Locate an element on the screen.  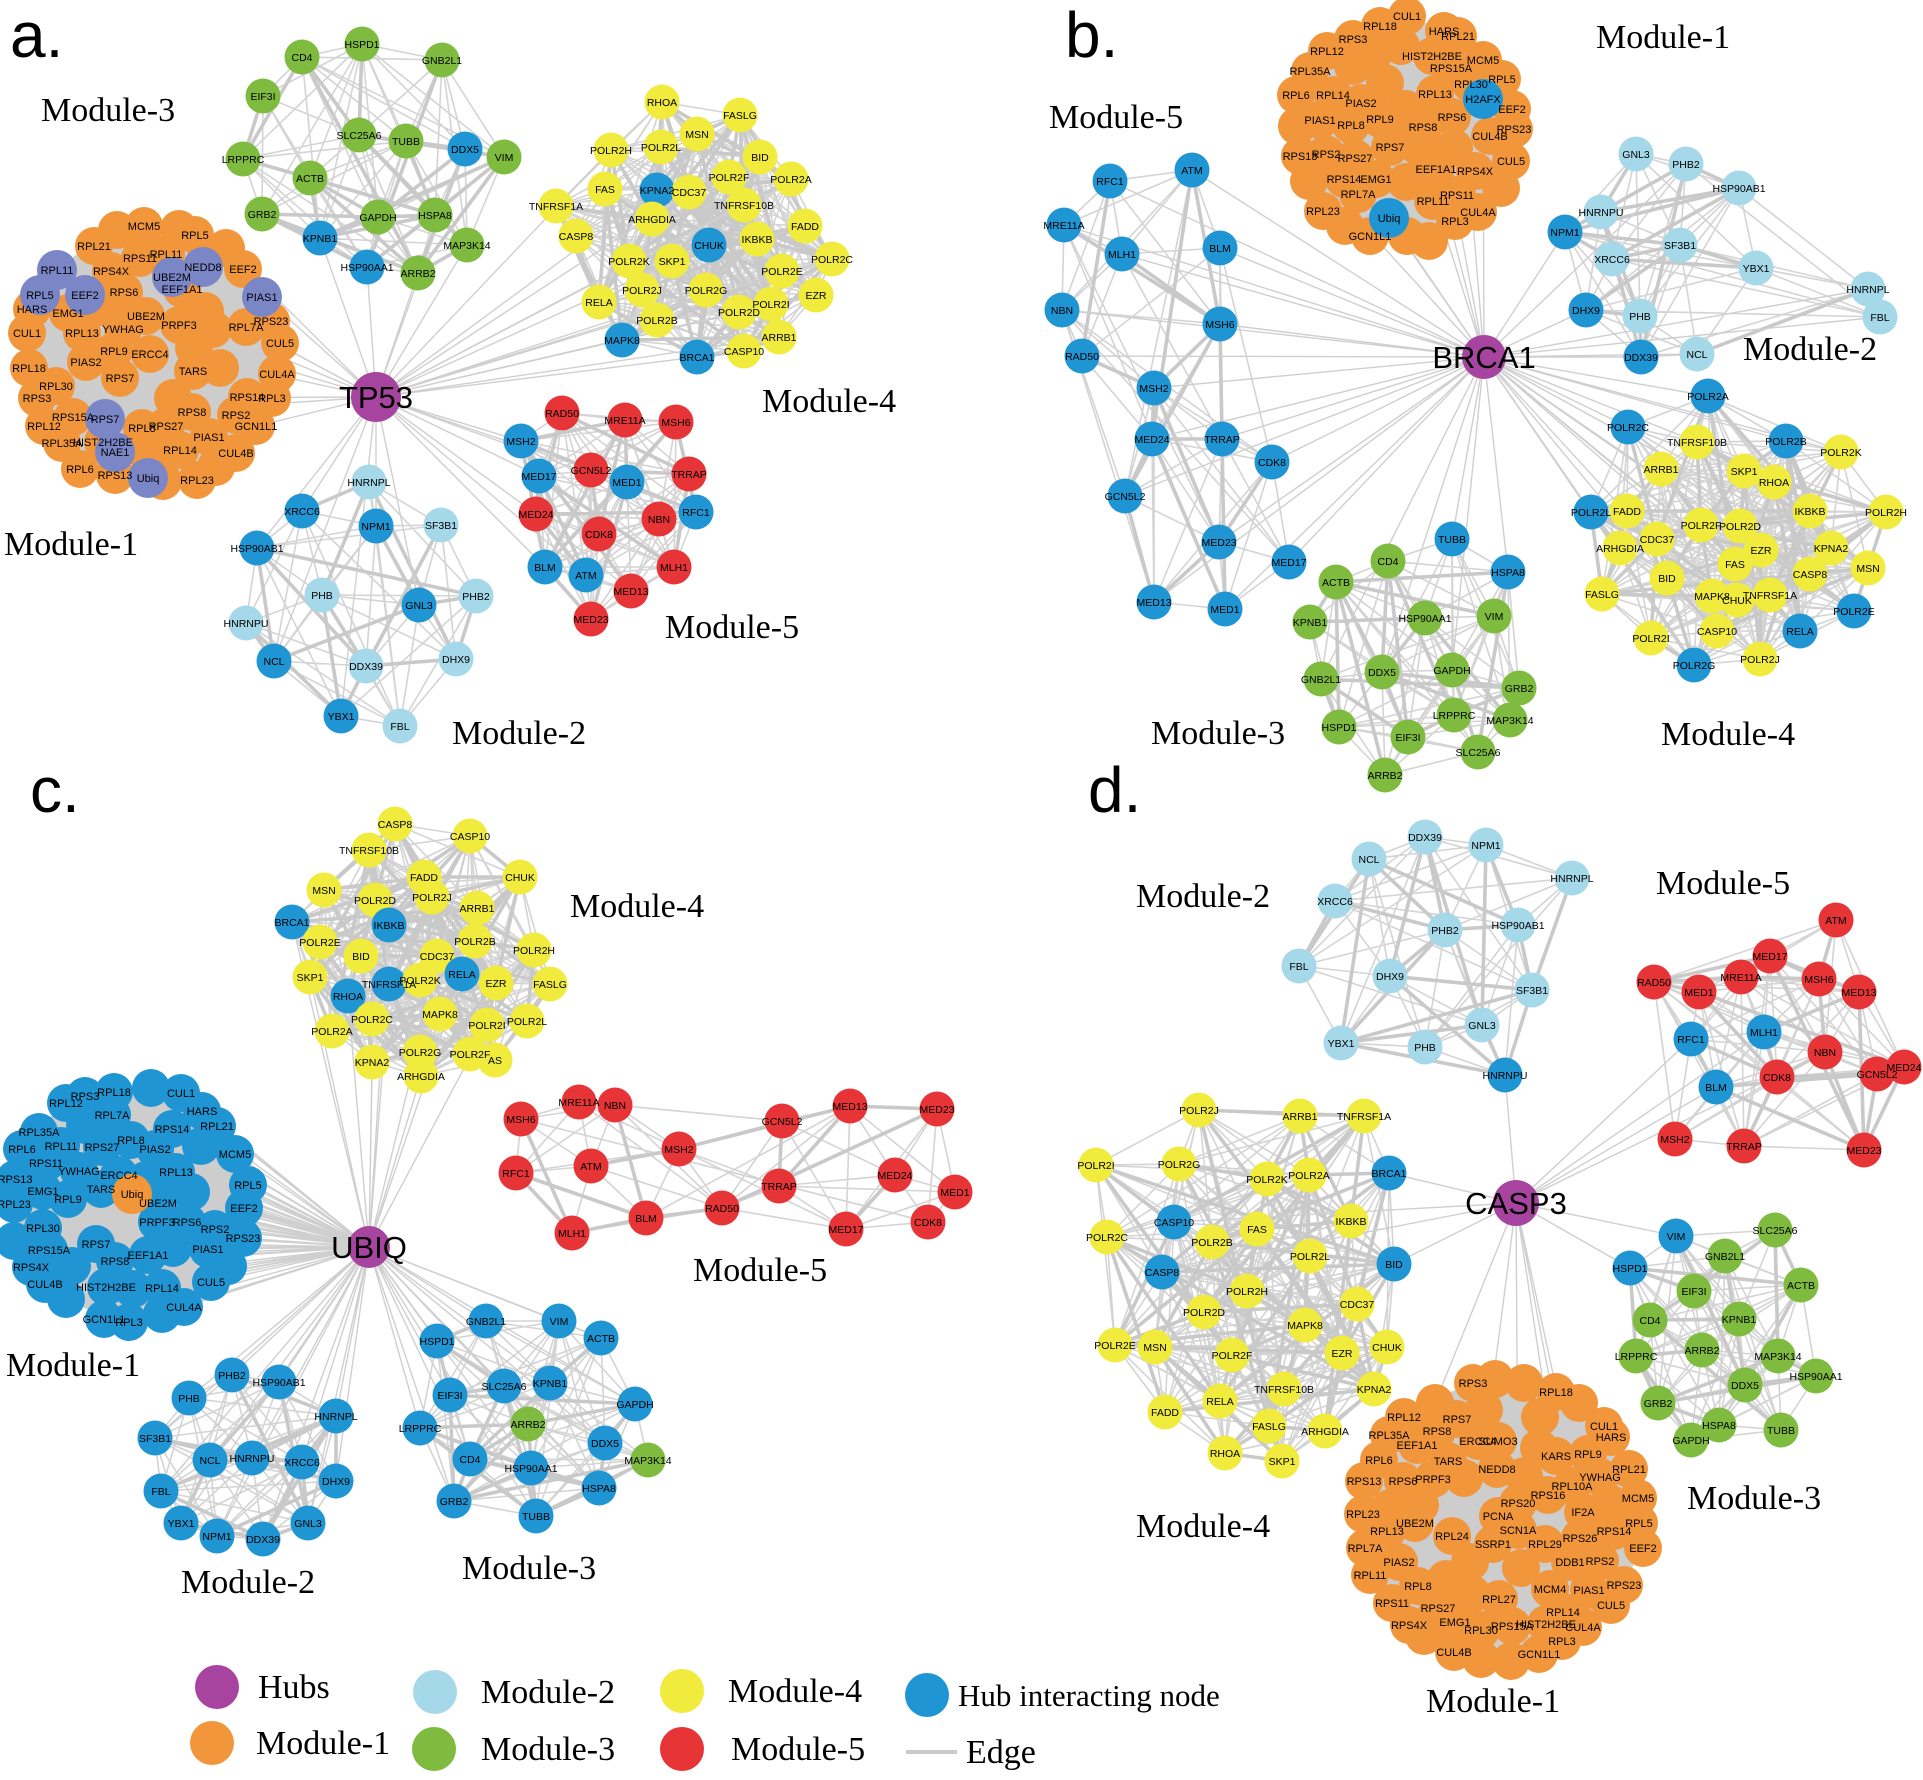
svg-text: RPL3 is located at coordinates (129, 1323).